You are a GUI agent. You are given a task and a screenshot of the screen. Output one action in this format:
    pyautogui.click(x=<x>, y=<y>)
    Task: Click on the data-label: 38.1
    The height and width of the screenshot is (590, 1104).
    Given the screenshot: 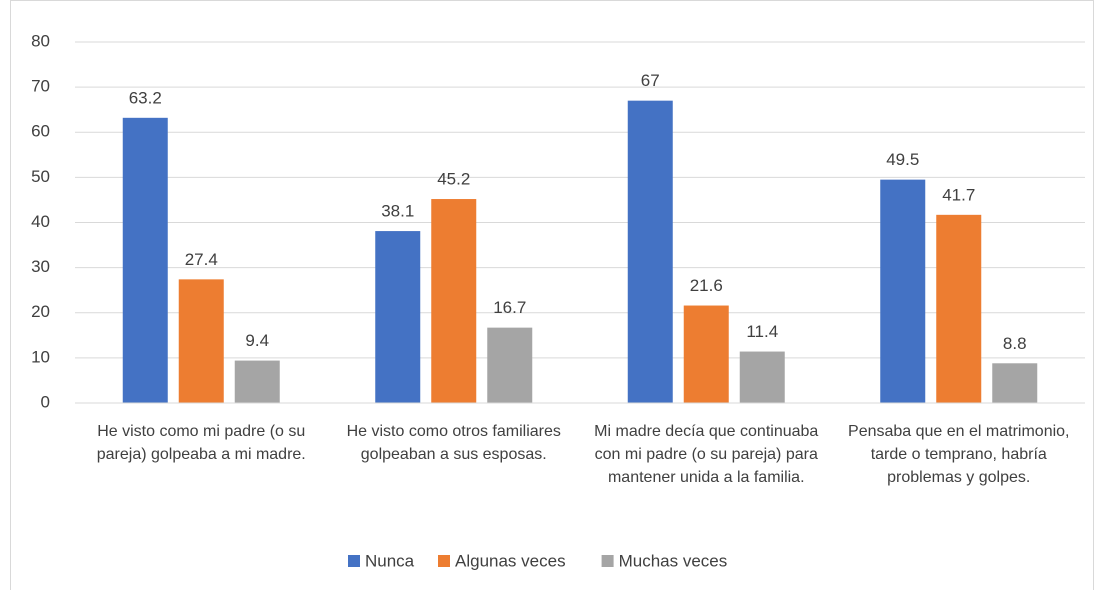 What is the action you would take?
    pyautogui.click(x=397, y=211)
    